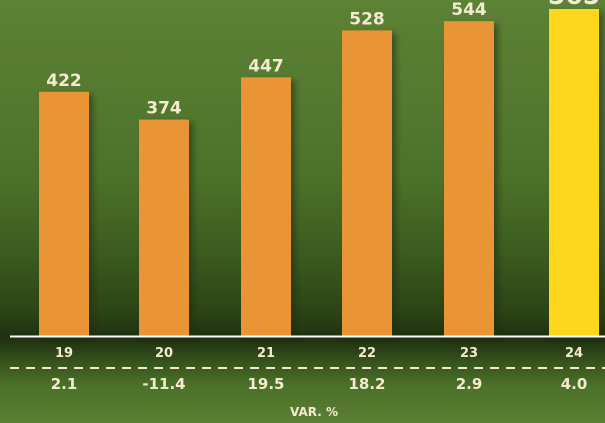  I want to click on category-label-22: 22, so click(367, 353).